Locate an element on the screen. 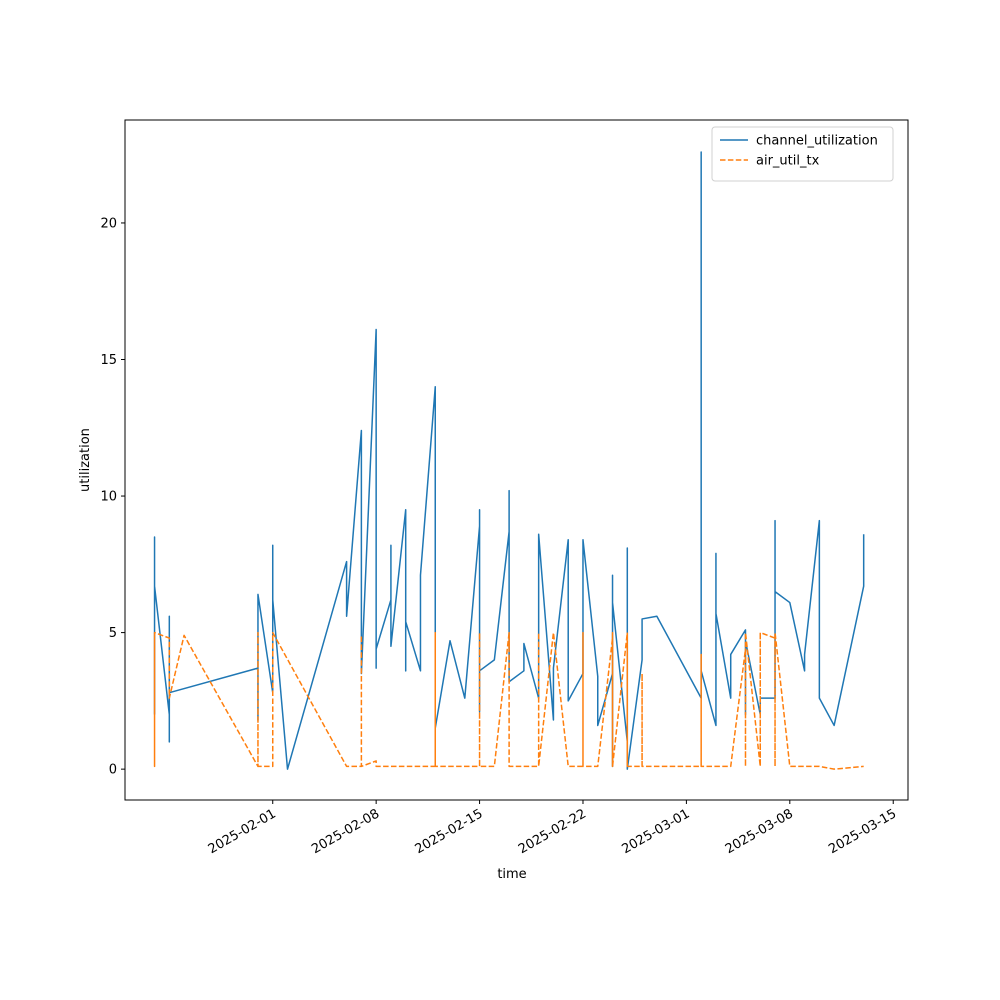  legend-label: channel_utilization is located at coordinates (817, 141).